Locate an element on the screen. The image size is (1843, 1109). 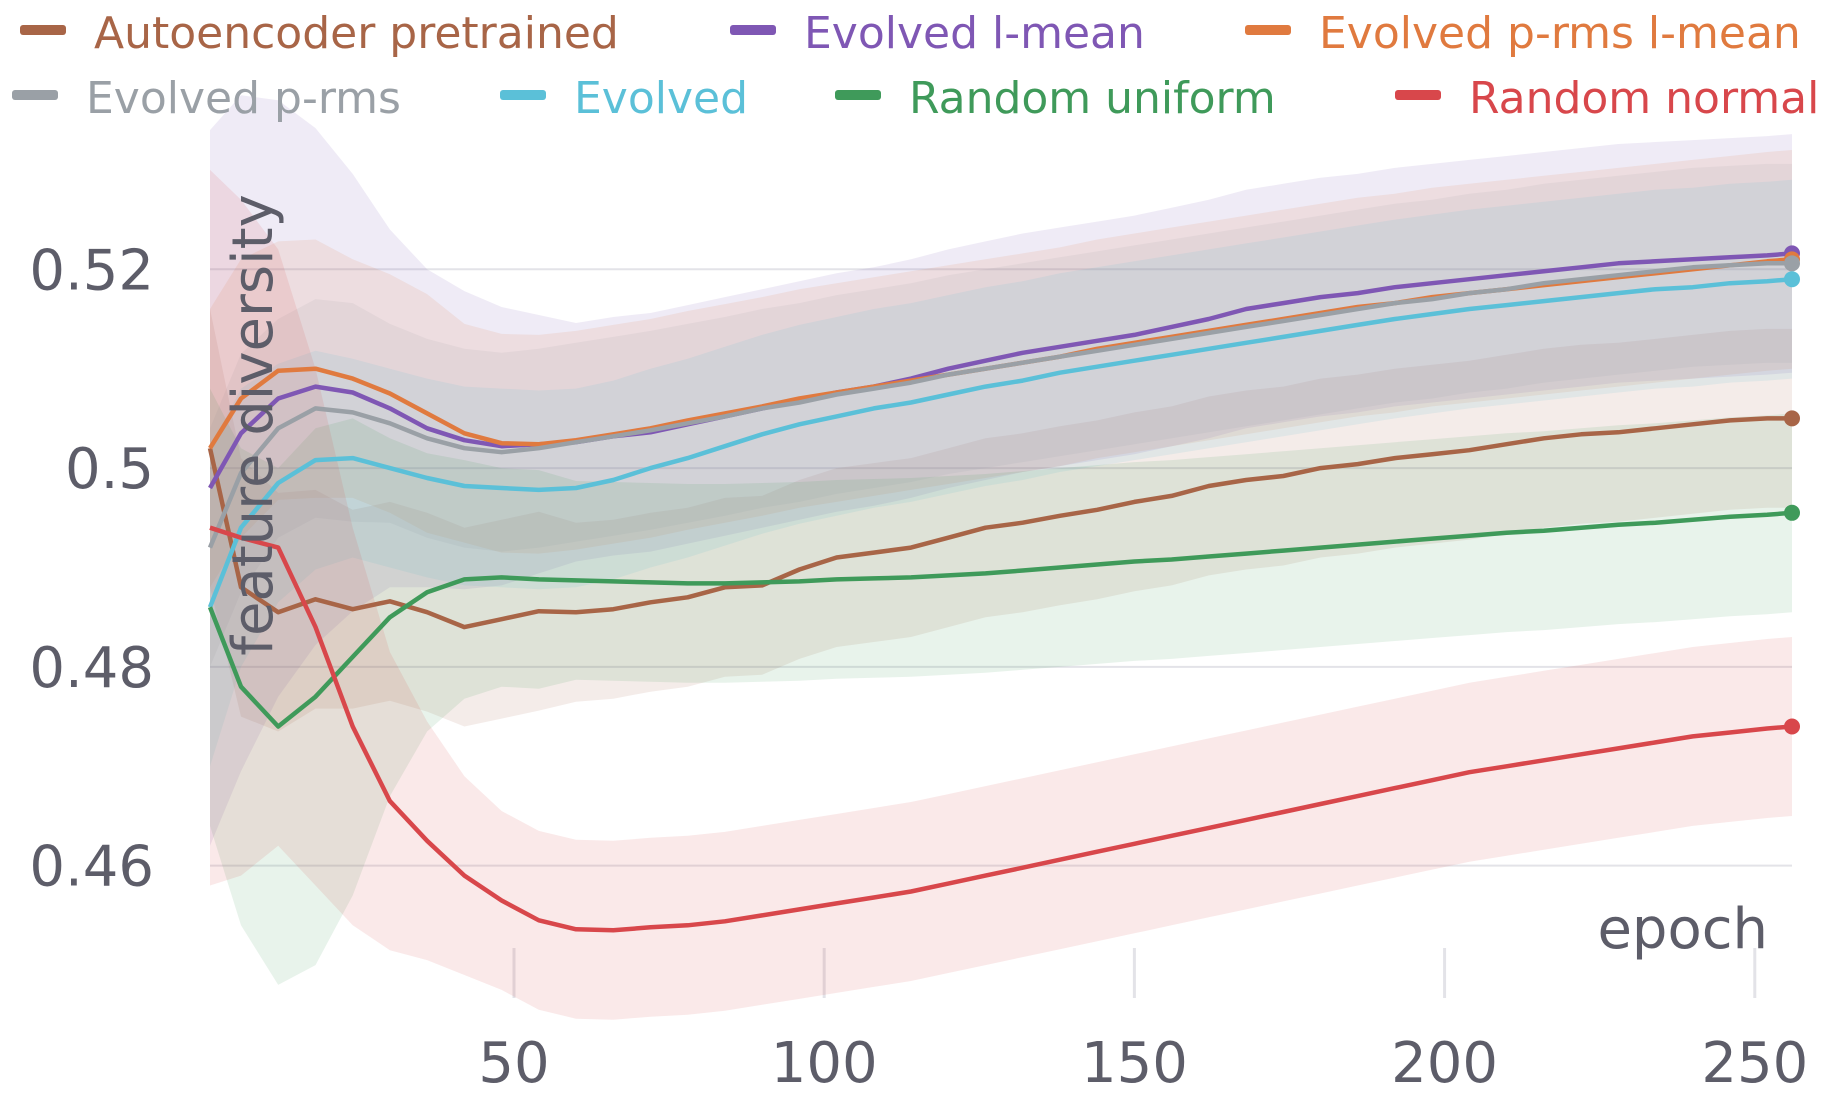
legend-item-autoencoder-pretrained: Autoencoder pretrained is located at coordinates (319, 33).